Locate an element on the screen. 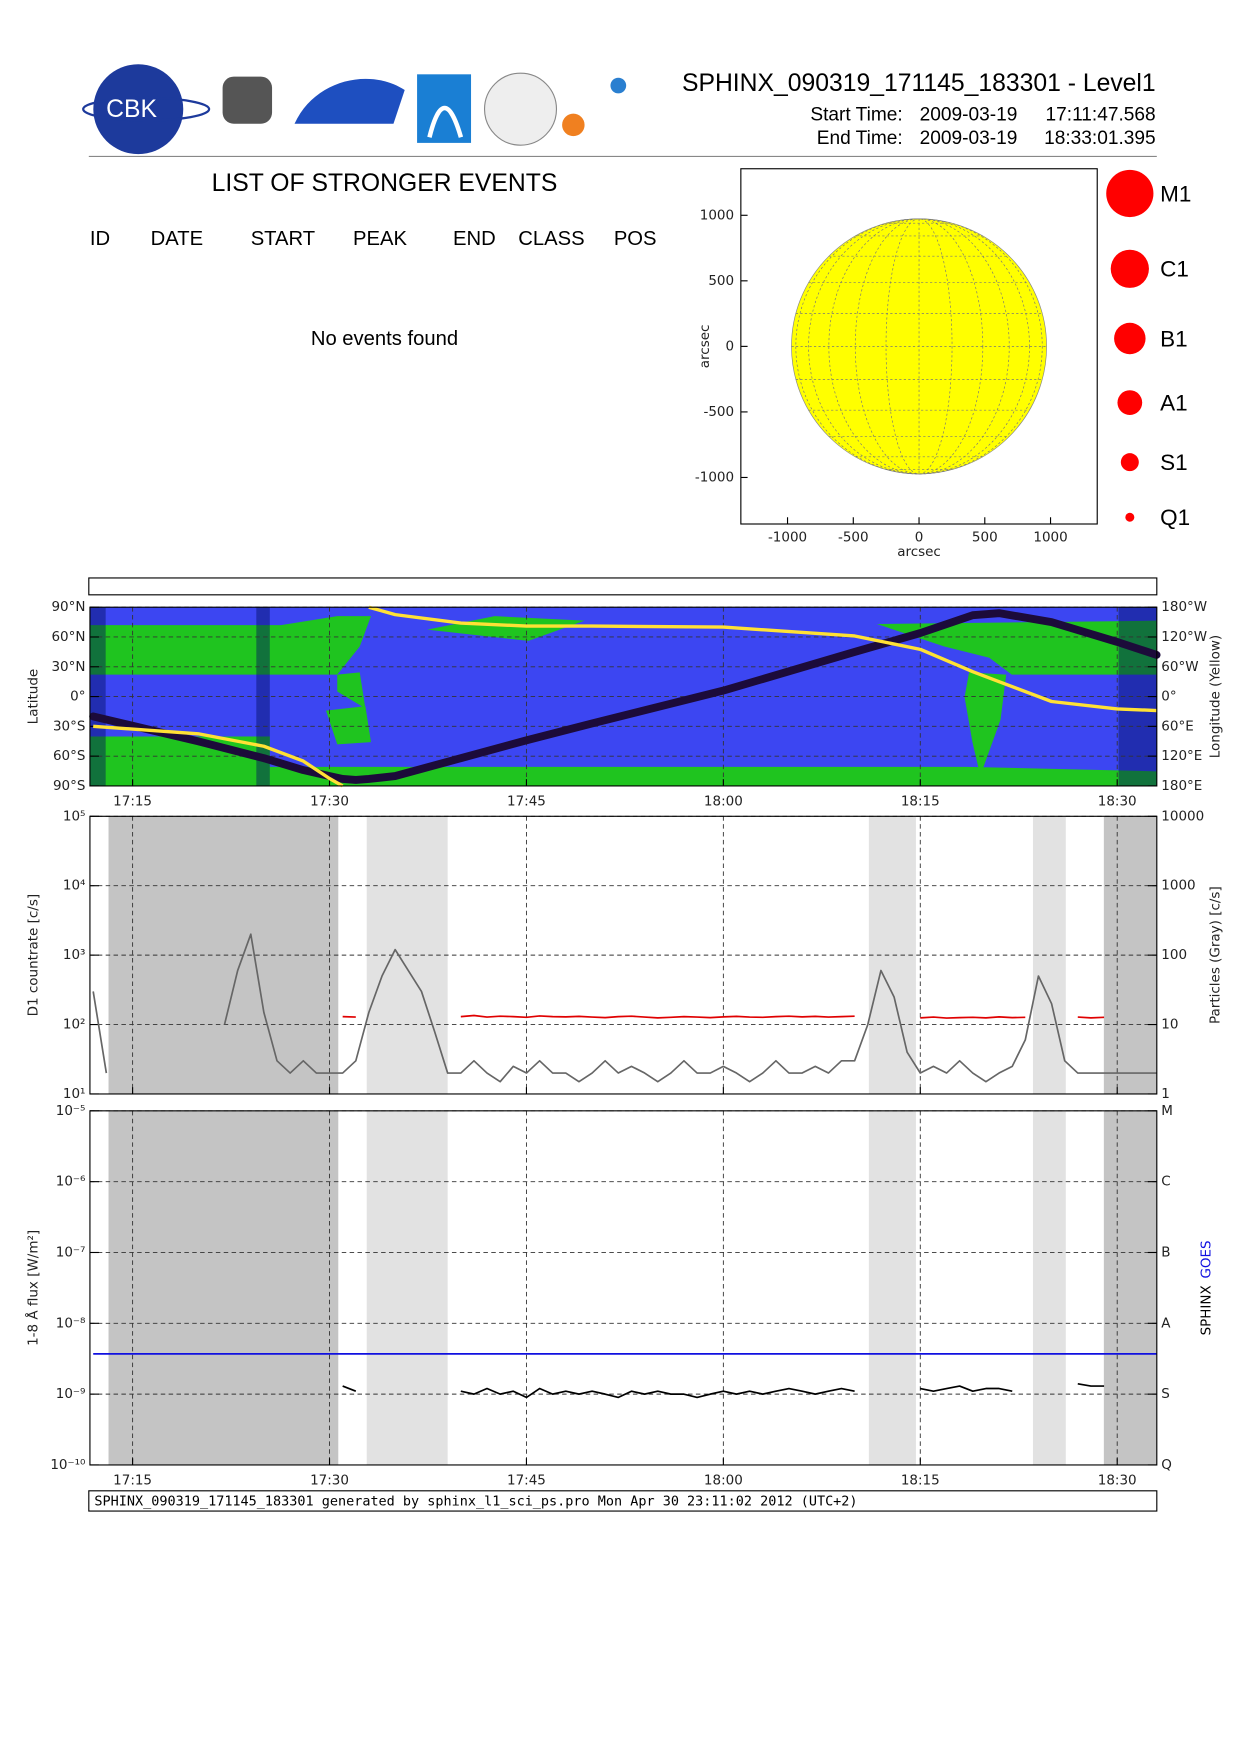 This screenshot has height=1754, width=1240. class-legend-label: S1 is located at coordinates (1173, 462).